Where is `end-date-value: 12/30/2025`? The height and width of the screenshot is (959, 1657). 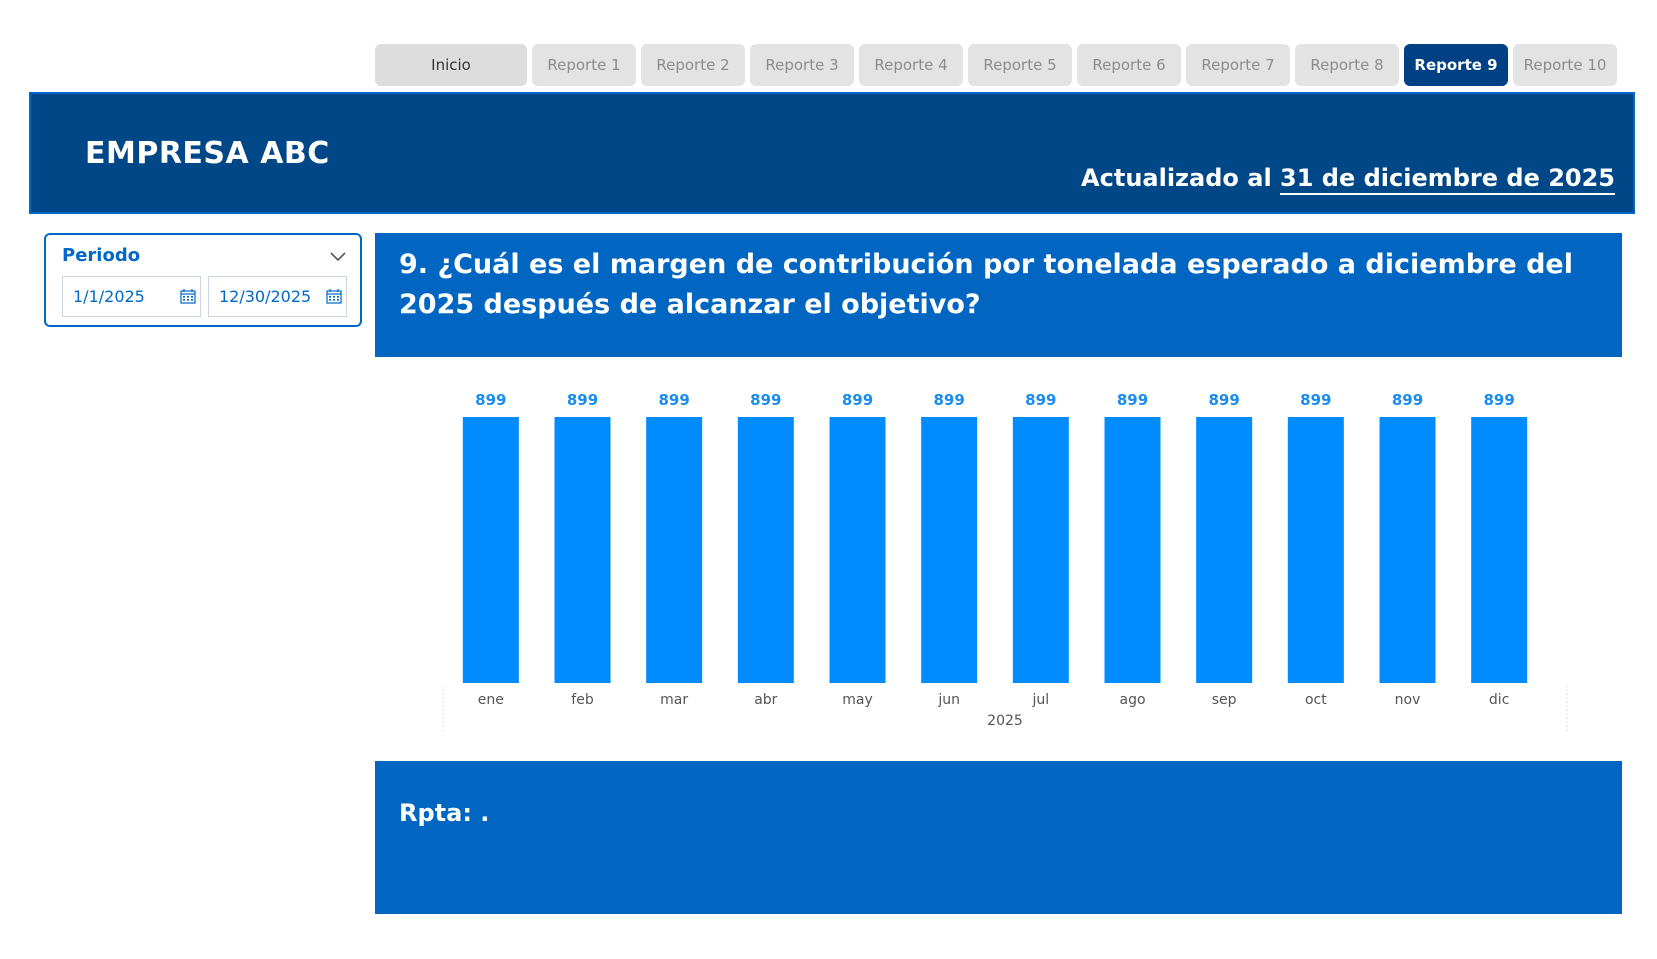
end-date-value: 12/30/2025 is located at coordinates (265, 296).